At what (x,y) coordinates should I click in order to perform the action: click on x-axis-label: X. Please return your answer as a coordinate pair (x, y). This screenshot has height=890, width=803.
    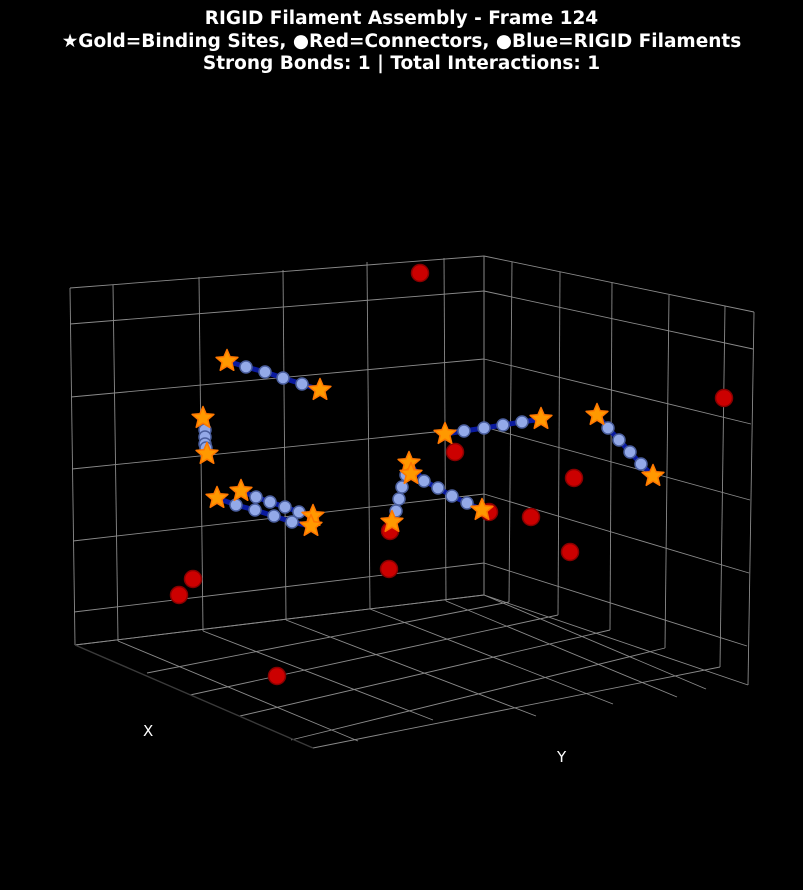
    Looking at the image, I should click on (148, 731).